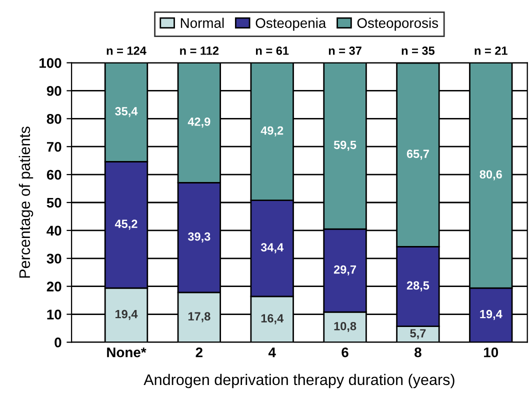 Image resolution: width=530 pixels, height=405 pixels. Describe the element at coordinates (199, 50) in the screenshot. I see `annotation: n = 112` at that location.